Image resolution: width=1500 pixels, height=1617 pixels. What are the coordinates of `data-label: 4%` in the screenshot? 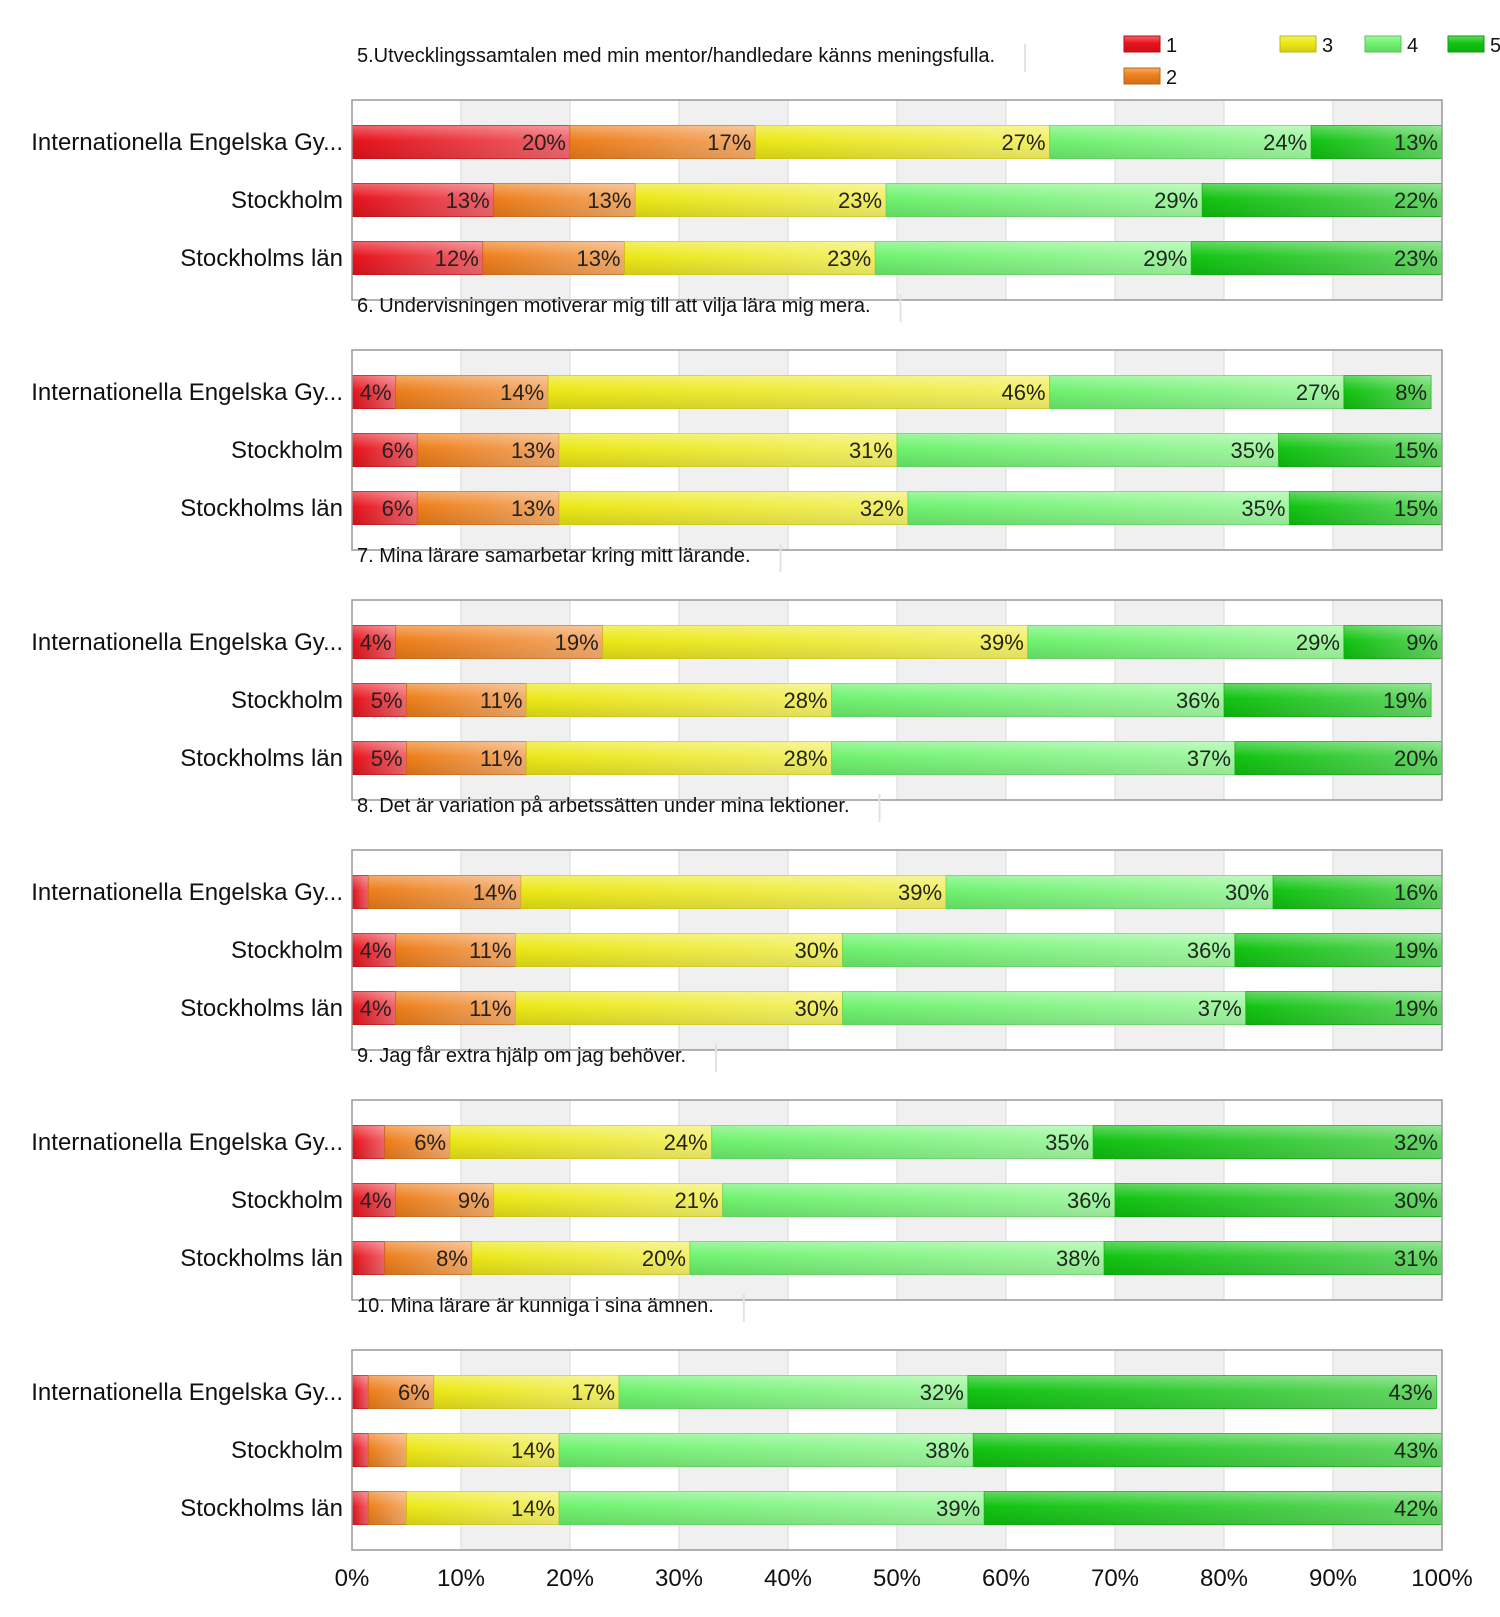 It's located at (376, 1200).